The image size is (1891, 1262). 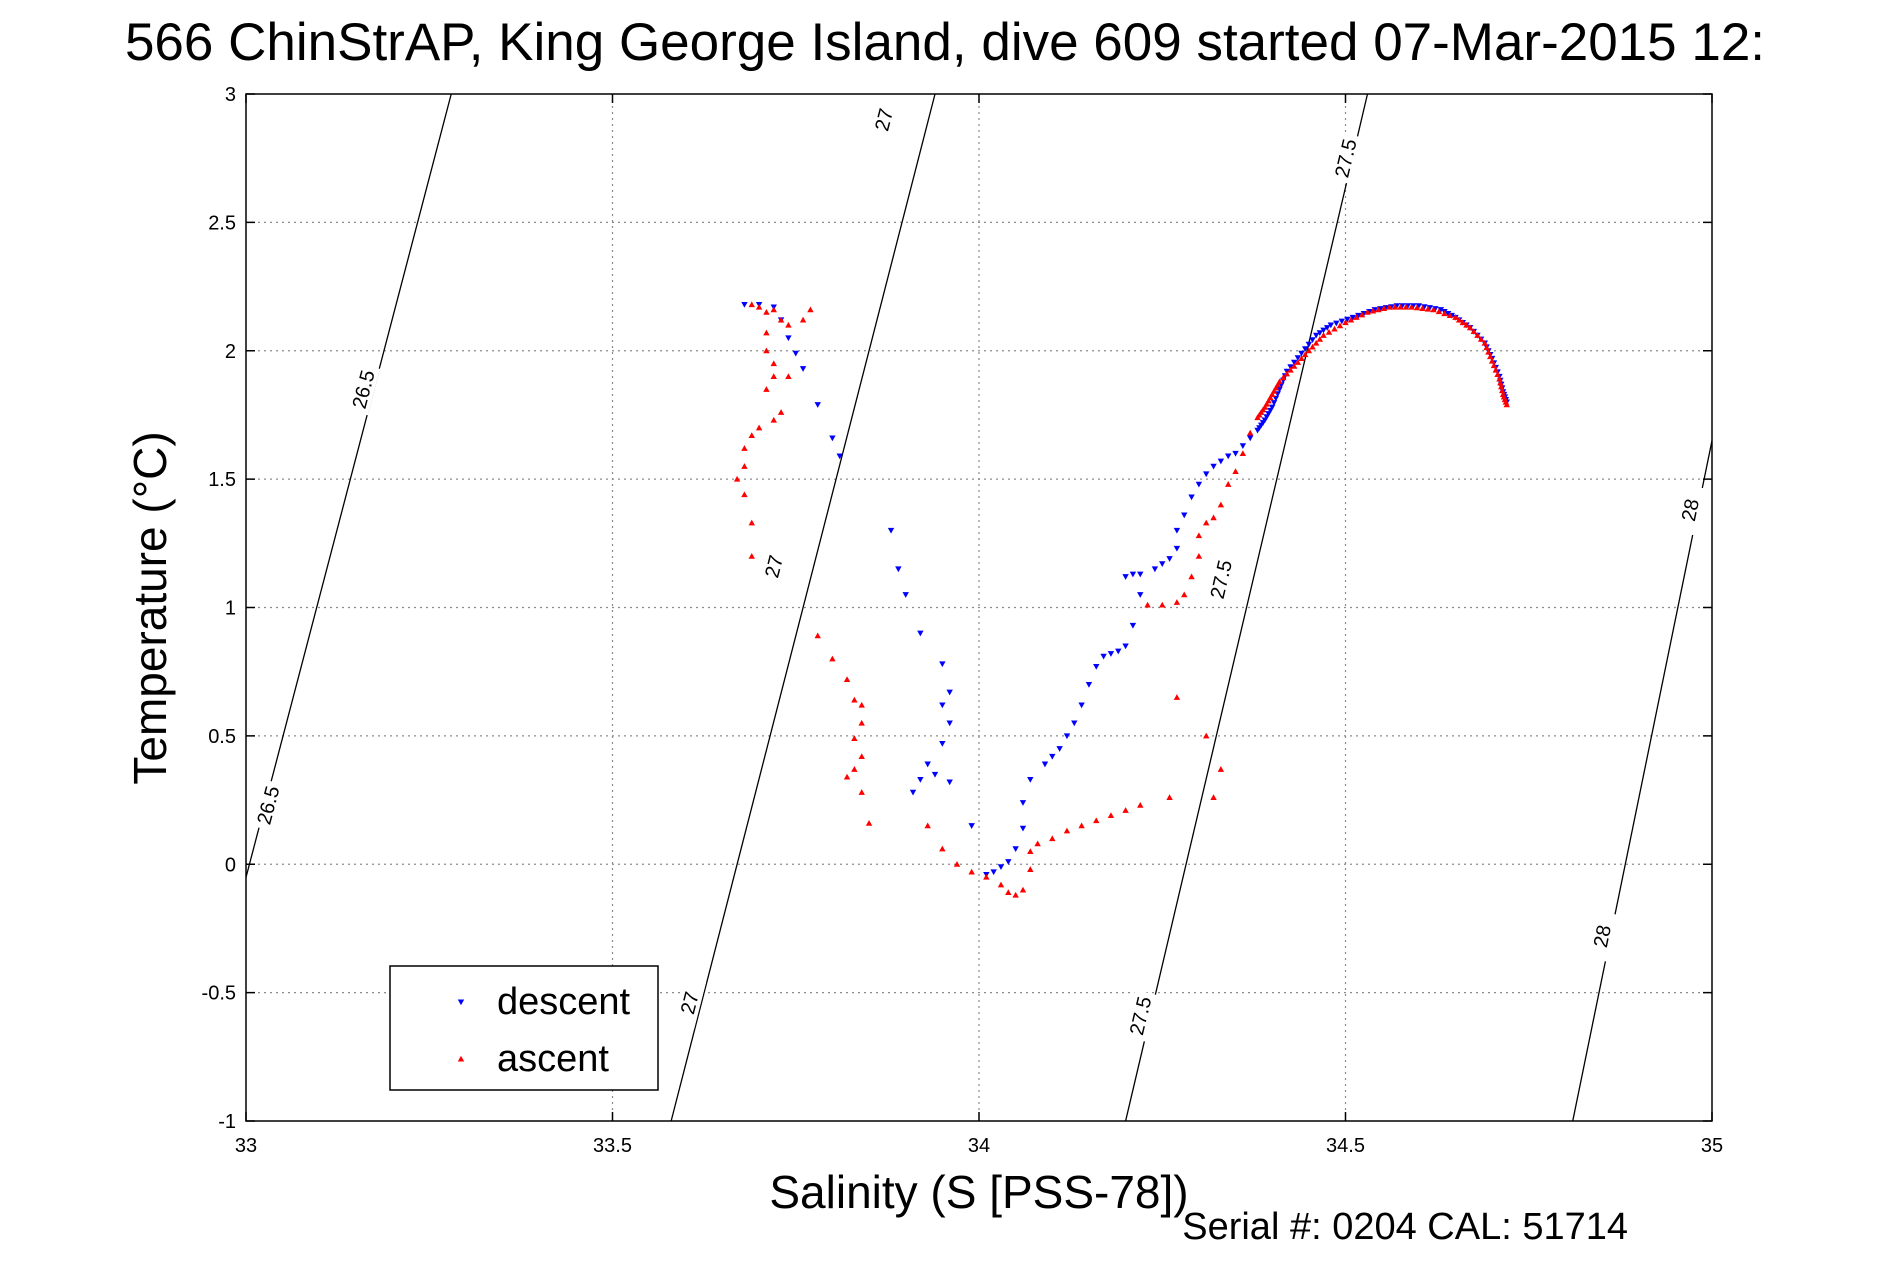 I want to click on legend-label-descent: descent, so click(x=564, y=1002).